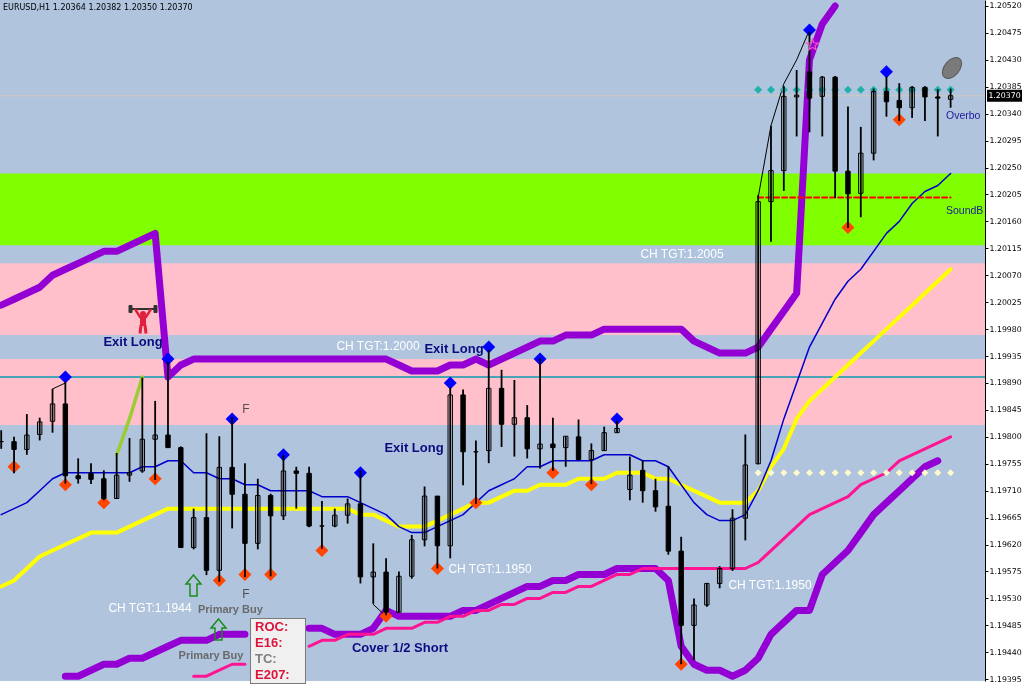 The height and width of the screenshot is (684, 1023). I want to click on annotation: CH TGT:1.2005, so click(682, 254).